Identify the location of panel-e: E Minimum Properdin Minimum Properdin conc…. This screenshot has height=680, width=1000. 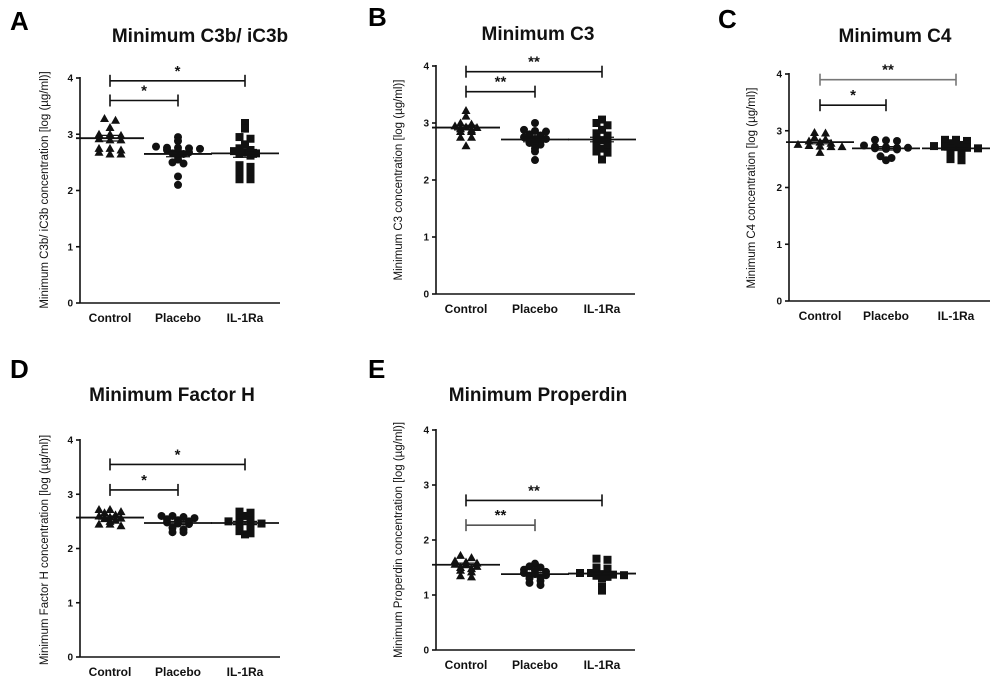
(502, 513).